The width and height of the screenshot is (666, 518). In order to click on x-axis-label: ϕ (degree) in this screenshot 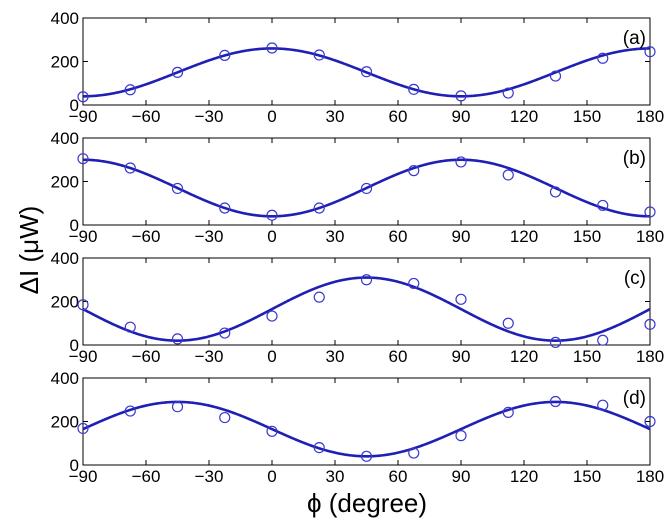, I will do `click(367, 503)`.